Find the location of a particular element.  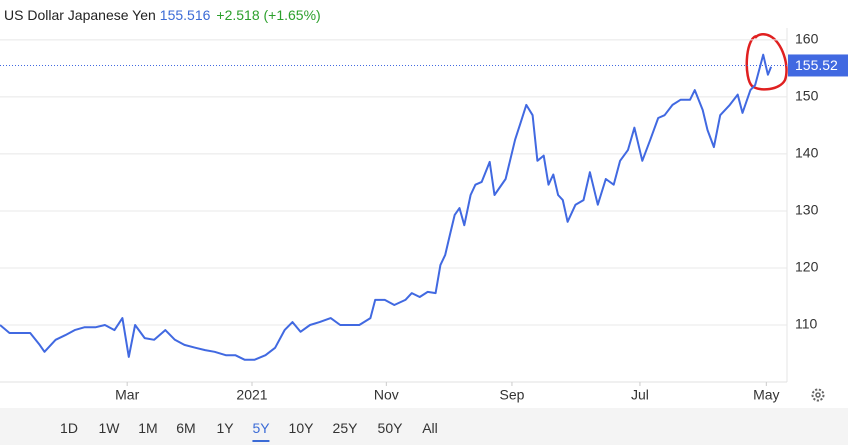

range-button: 1D is located at coordinates (69, 428).